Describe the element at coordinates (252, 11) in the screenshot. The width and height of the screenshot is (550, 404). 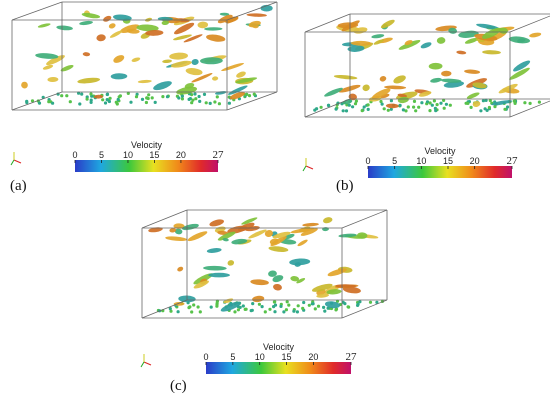
I see `box-edge` at that location.